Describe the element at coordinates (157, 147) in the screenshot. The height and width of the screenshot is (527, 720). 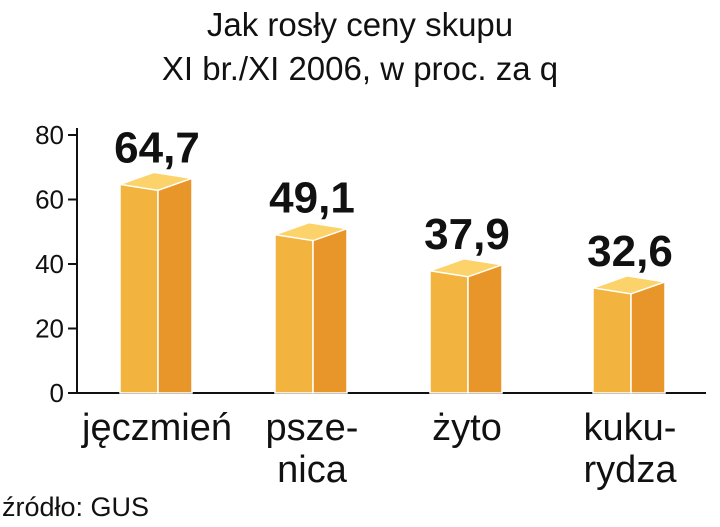
I see `value-label: 64,7` at that location.